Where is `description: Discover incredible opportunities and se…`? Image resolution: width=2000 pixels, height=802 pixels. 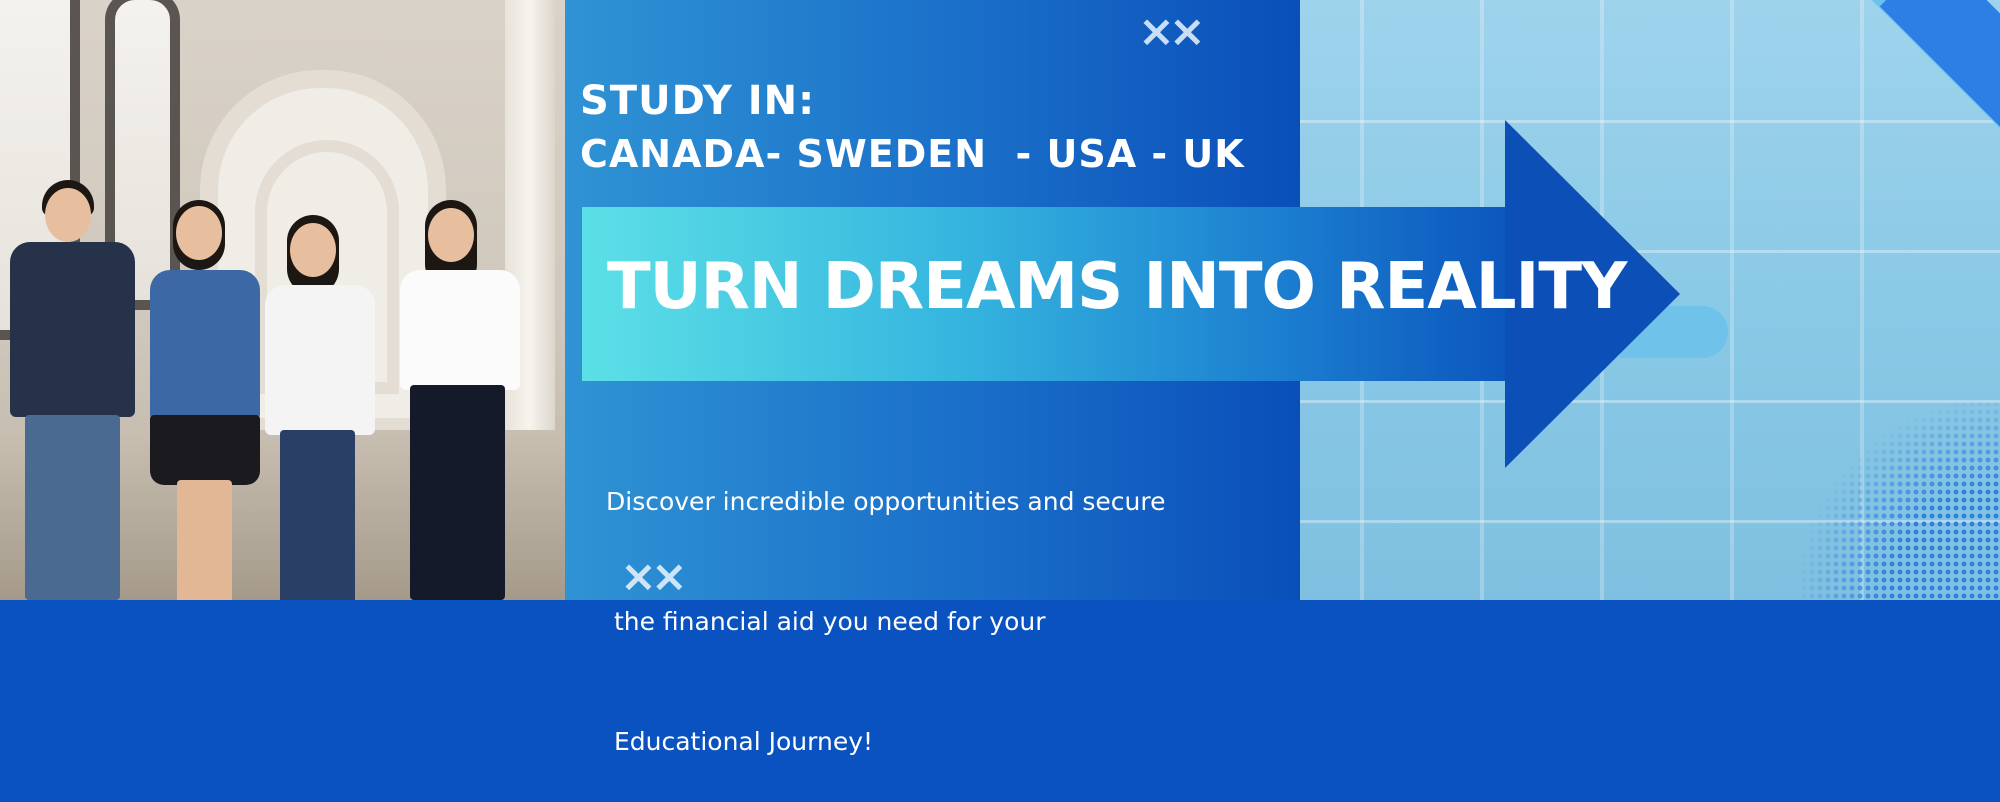 description: Discover incredible opportunities and se… is located at coordinates (886, 602).